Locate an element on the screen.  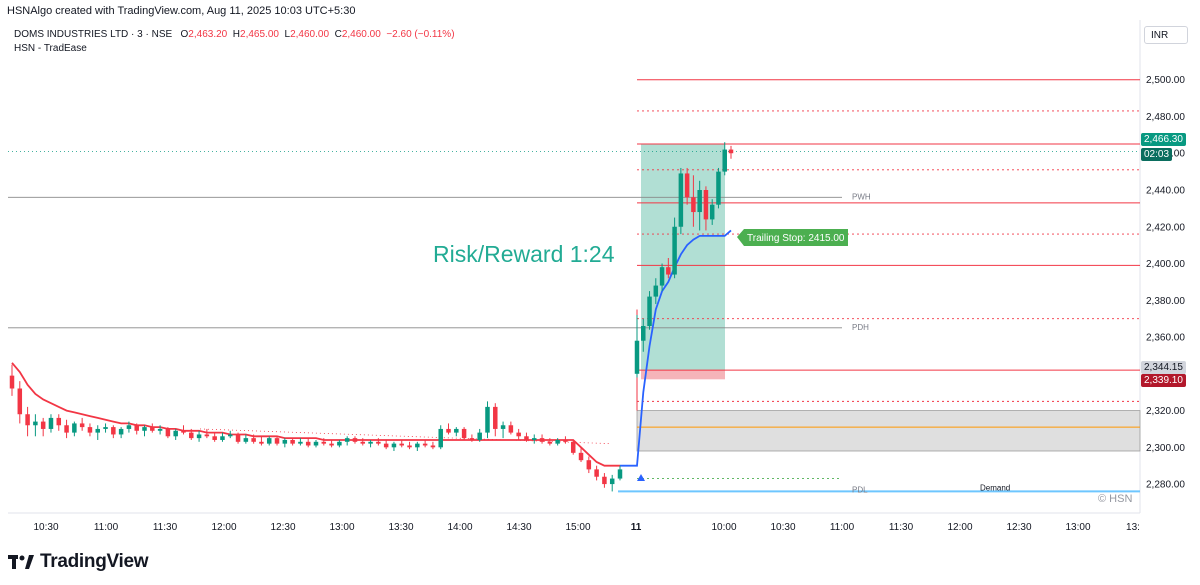
close-value: 2,460.00 is located at coordinates (361, 34).